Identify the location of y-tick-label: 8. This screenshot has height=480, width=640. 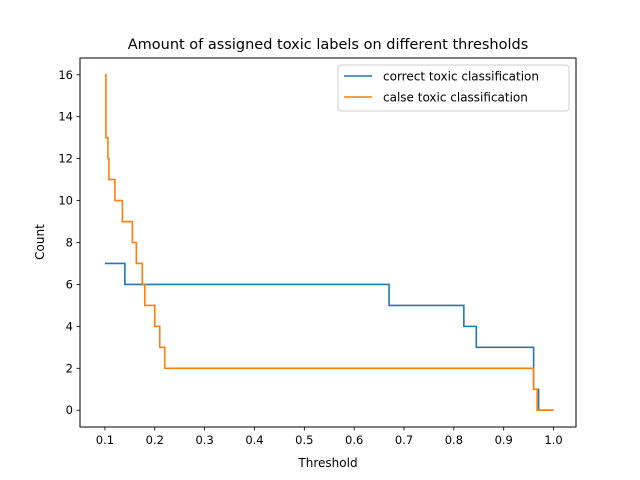
(69, 243).